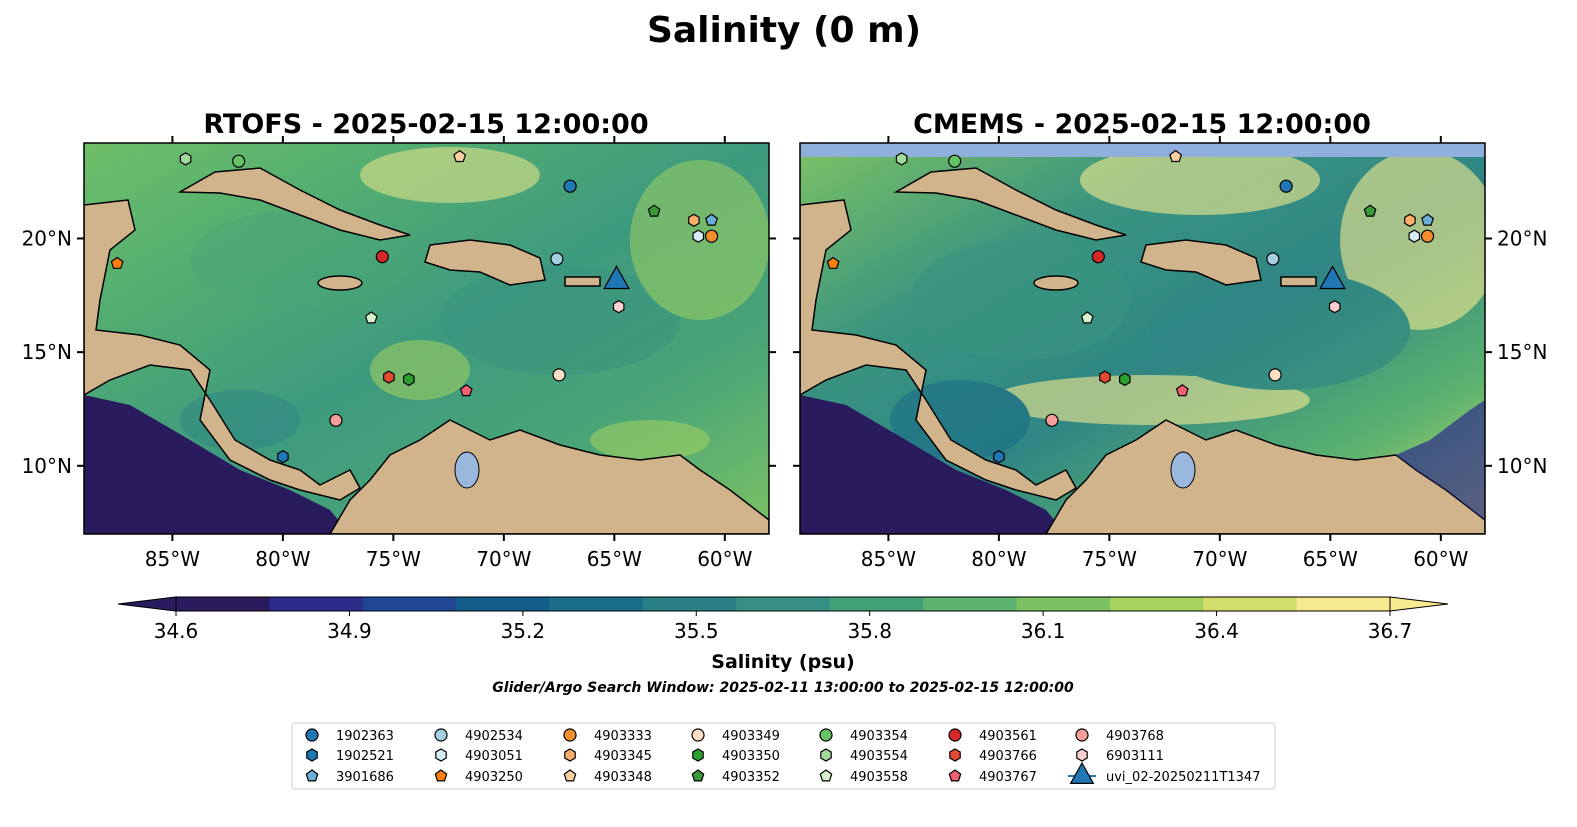 This screenshot has height=827, width=1577. Describe the element at coordinates (467, 470) in the screenshot. I see `lake-maracaibo` at that location.